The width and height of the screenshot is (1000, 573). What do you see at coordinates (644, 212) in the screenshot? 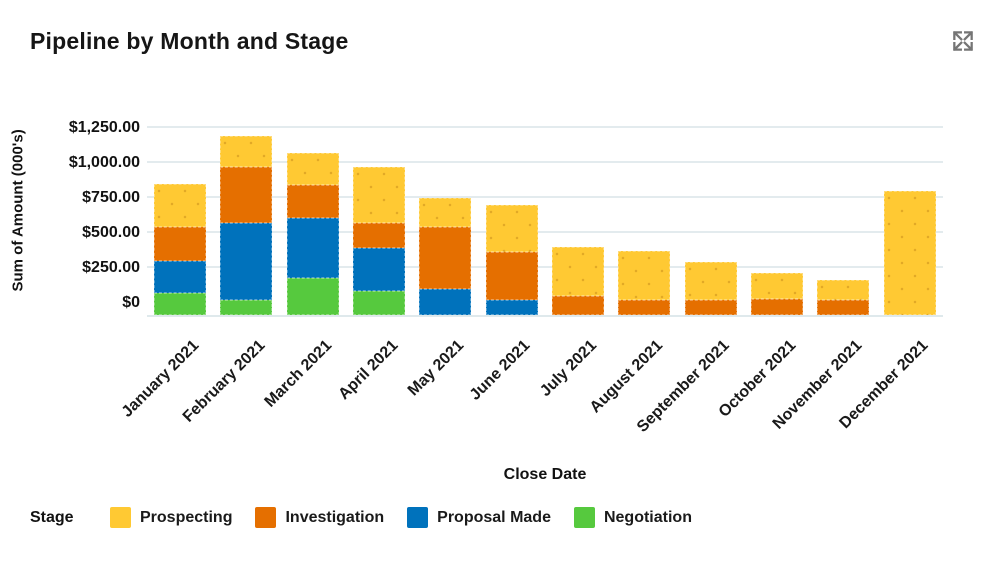
I see `bar-group-august-2021` at bounding box center [644, 212].